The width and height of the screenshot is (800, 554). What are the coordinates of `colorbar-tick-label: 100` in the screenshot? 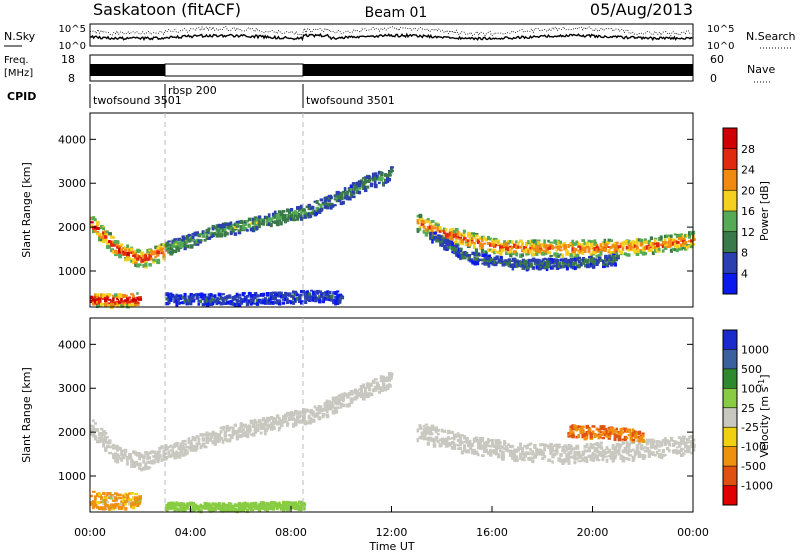 It's located at (751, 388).